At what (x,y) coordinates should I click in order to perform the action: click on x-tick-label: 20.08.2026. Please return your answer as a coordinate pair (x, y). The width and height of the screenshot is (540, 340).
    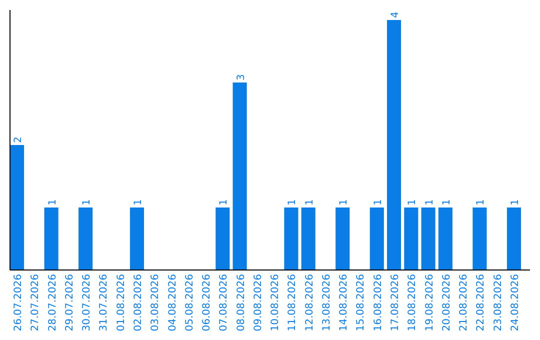
    Looking at the image, I should click on (446, 303).